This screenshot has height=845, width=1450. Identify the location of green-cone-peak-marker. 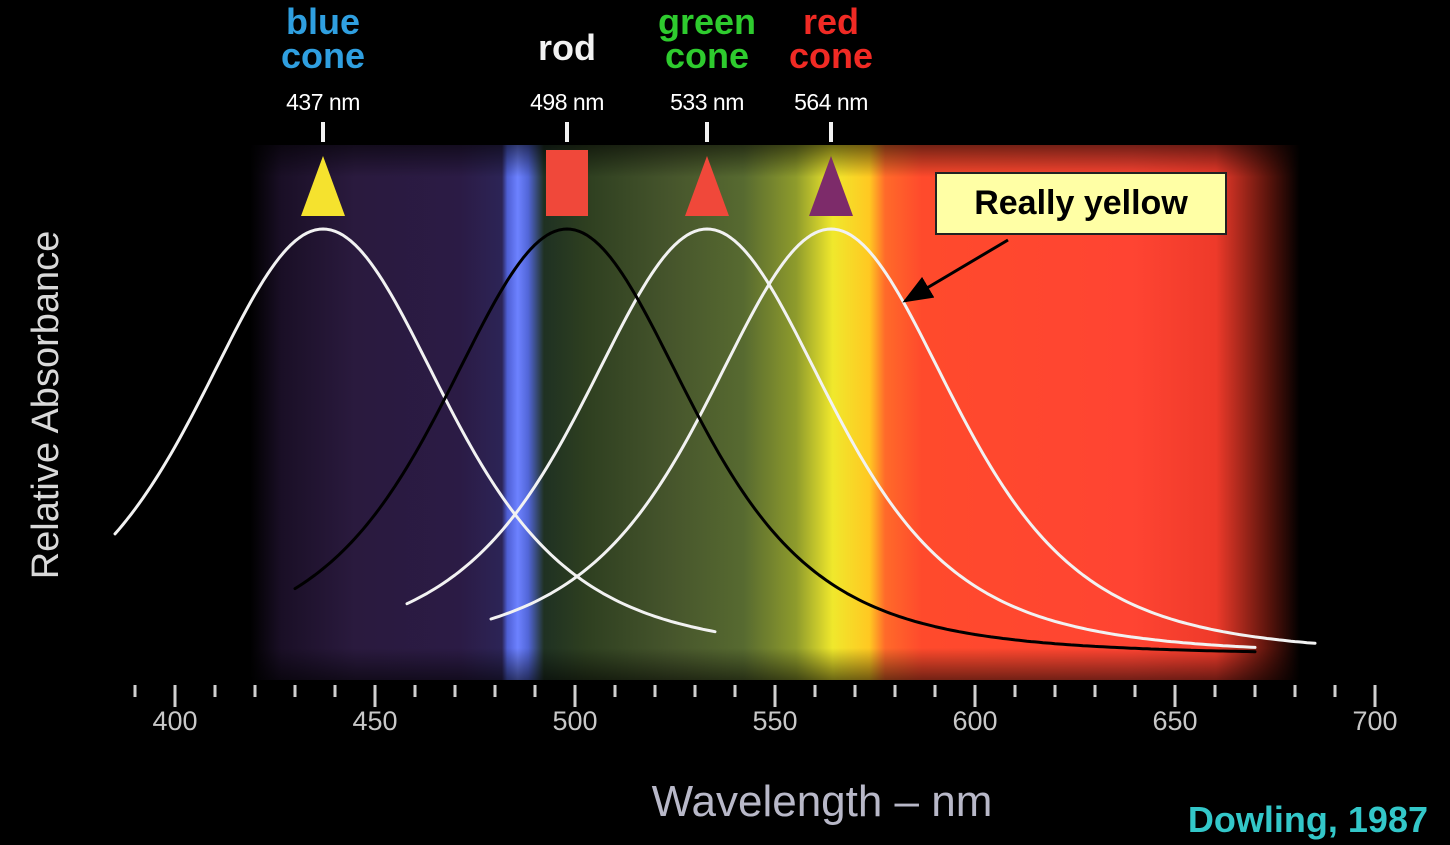
(707, 186).